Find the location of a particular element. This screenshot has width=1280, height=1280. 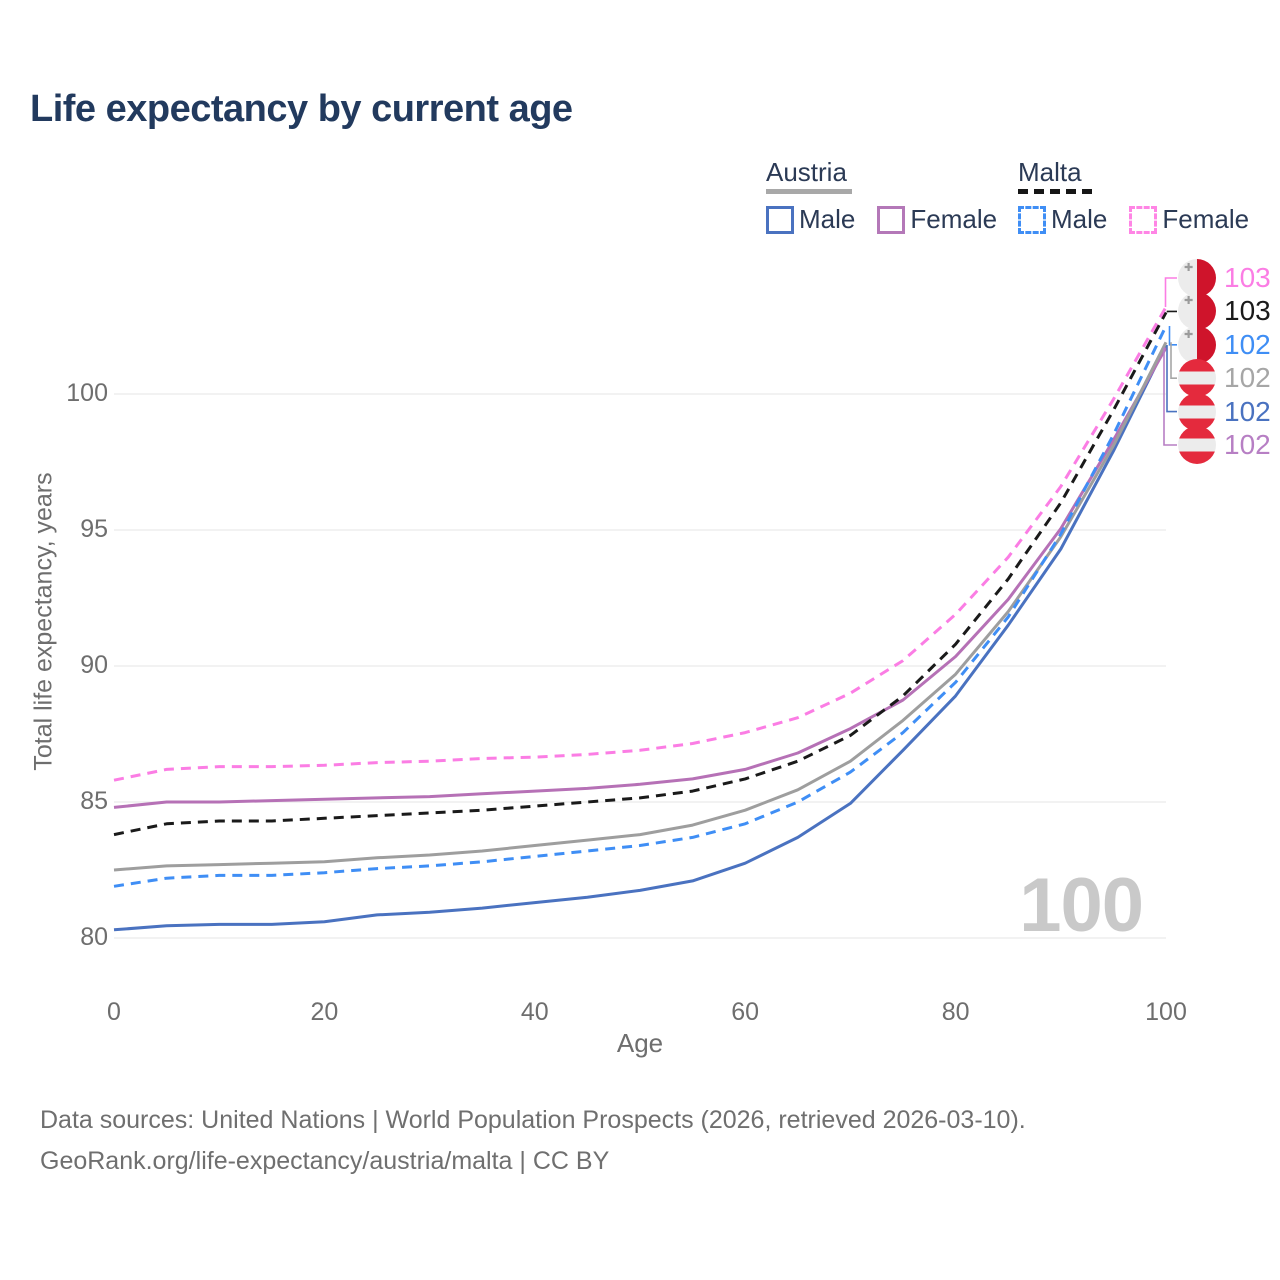

age-watermark: 100 is located at coordinates (1081, 905).